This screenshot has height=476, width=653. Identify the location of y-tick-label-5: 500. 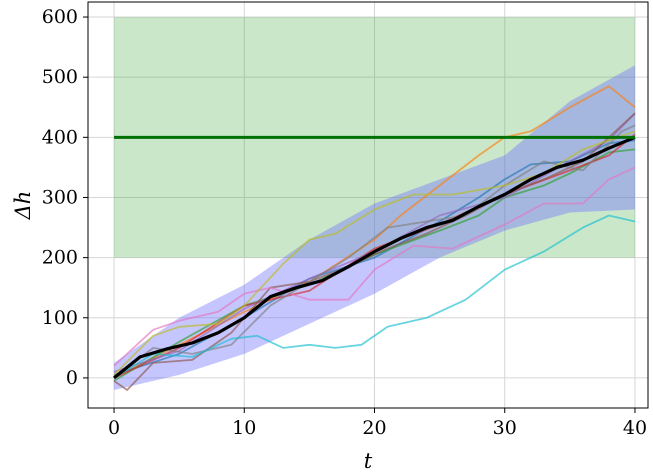
(60, 77).